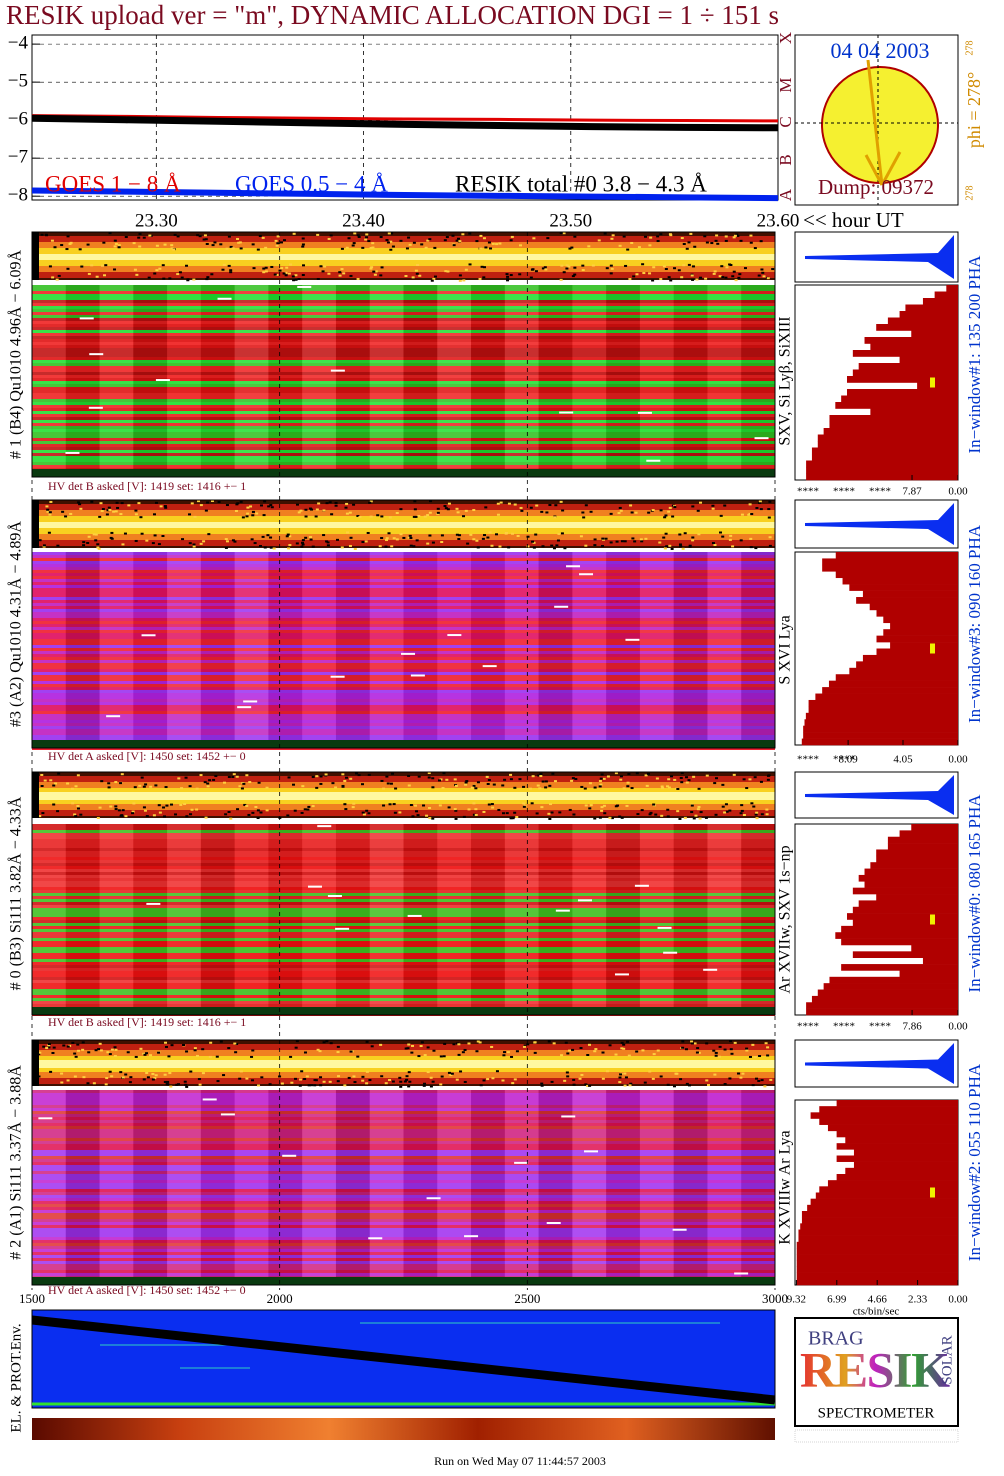  I want to click on phi-label: phi = 278°, so click(974, 110).